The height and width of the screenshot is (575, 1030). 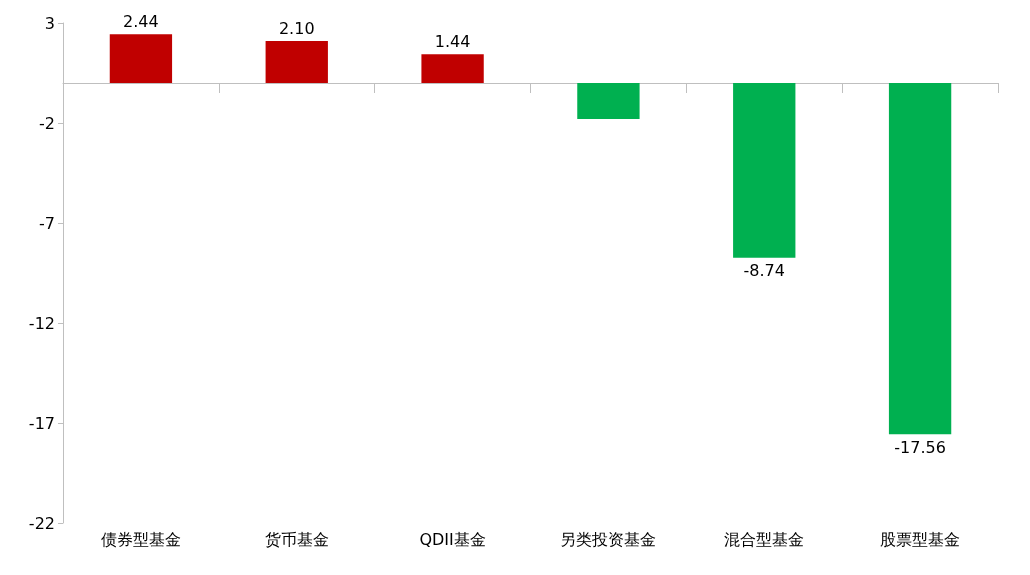 I want to click on x-tick-label: 另类投资基金, so click(x=608, y=539).